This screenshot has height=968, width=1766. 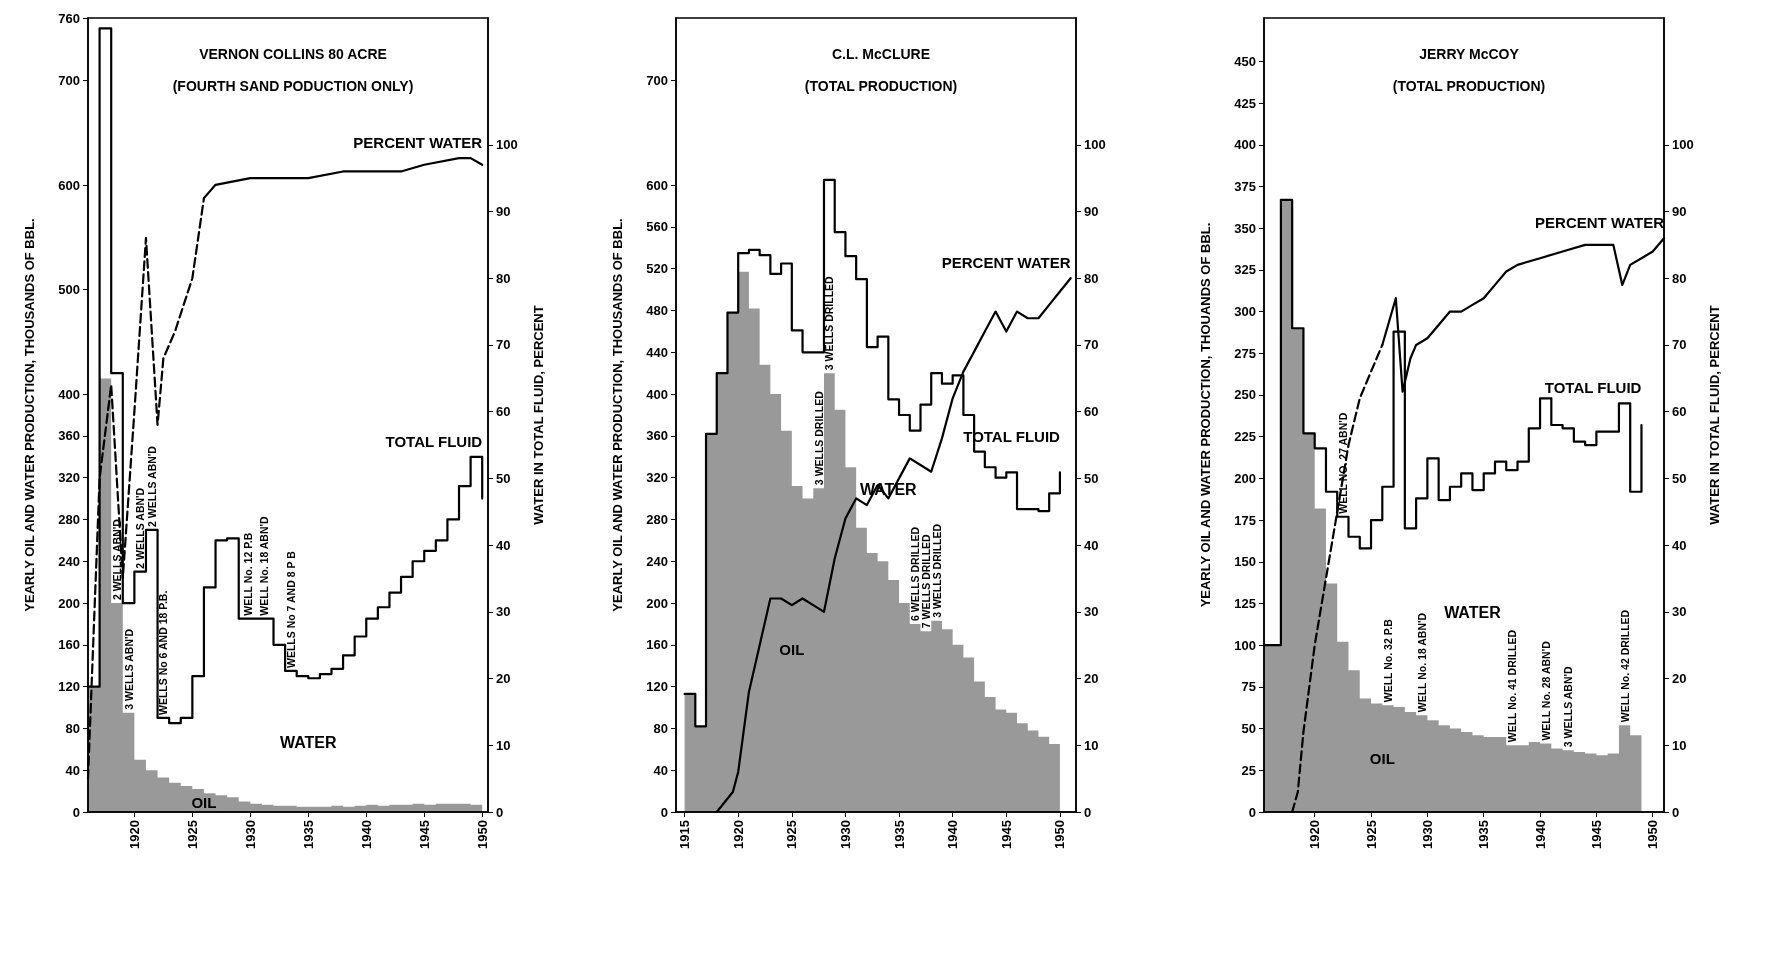 I want to click on x-tick-label: 1930, so click(x=1427, y=834).